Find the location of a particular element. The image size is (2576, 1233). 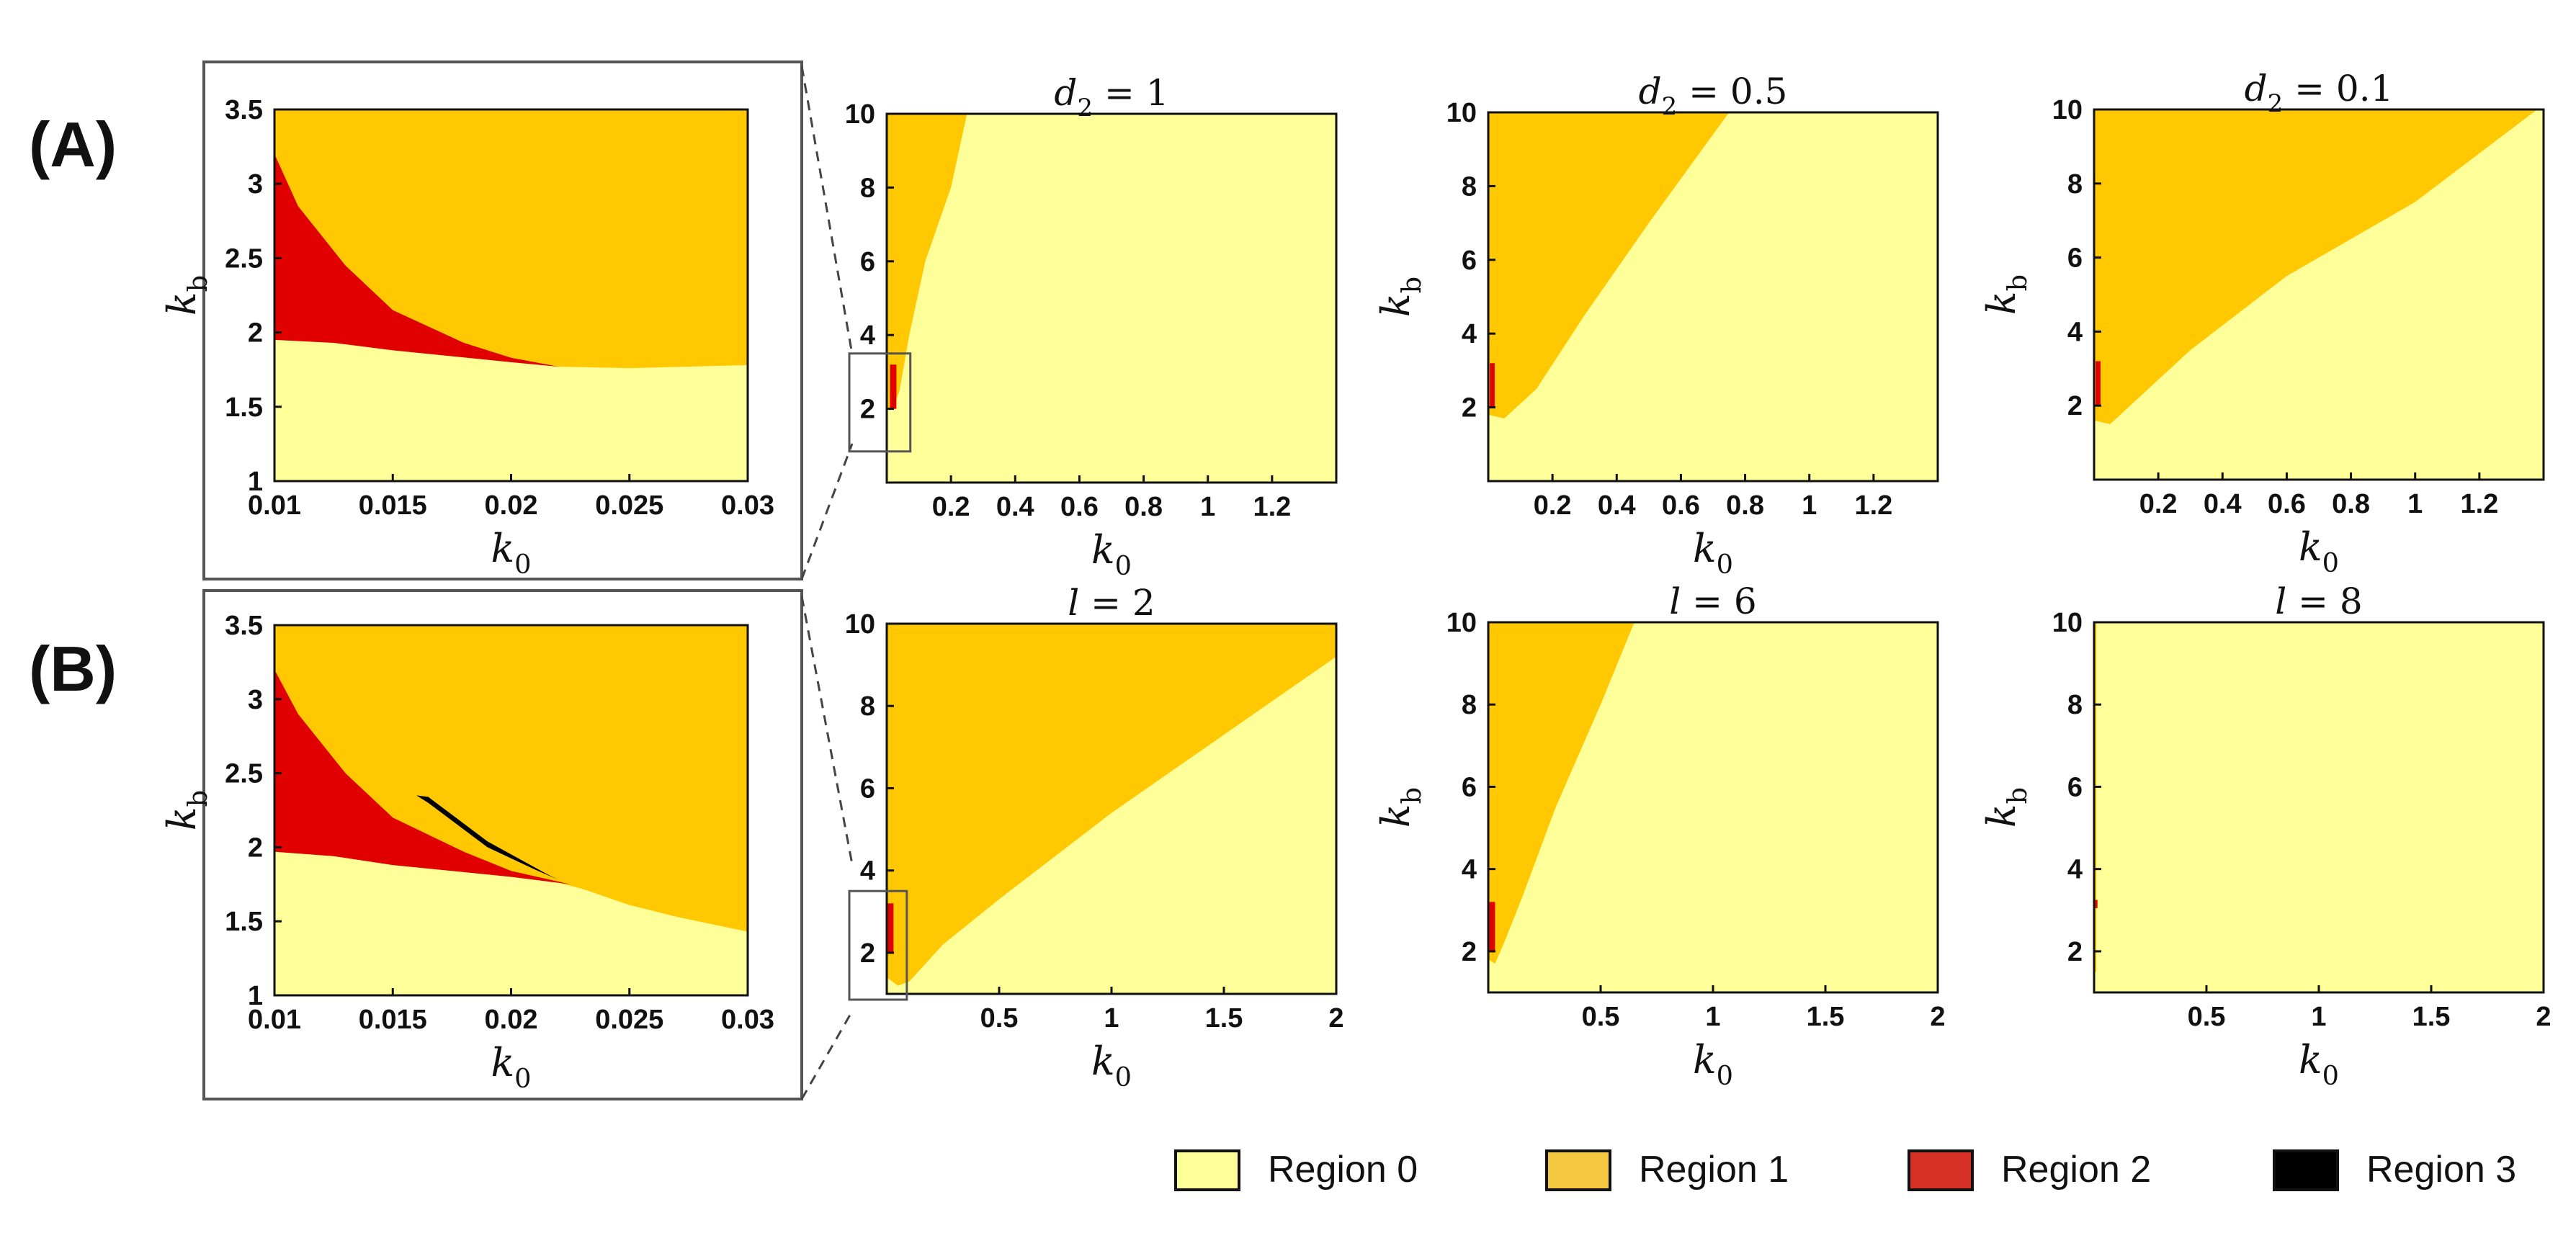

chart-a2: 0.2 0.4 0.6 0.8 1 1.2 2 4 6 8 10 k0 kb d2 = 0.5 is located at coordinates (1656, 325).